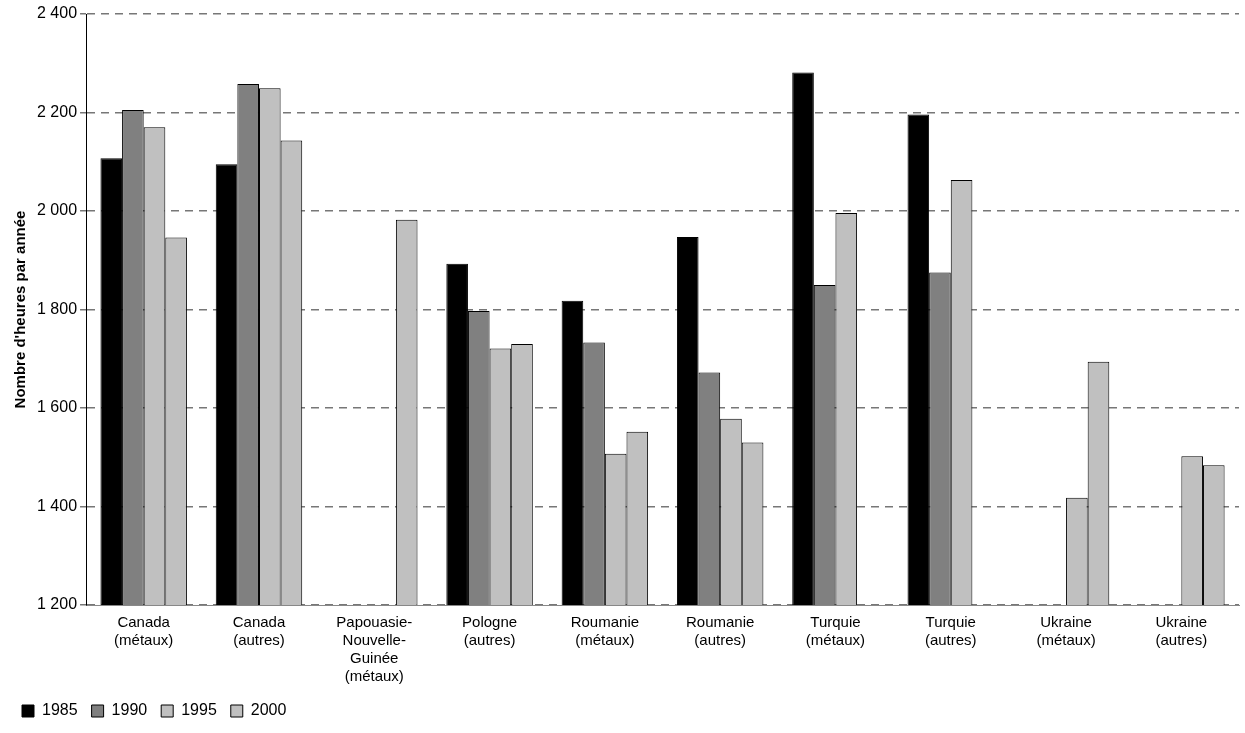 This screenshot has height=733, width=1245. I want to click on x-tick-label: Turquie (autres), so click(950, 631).